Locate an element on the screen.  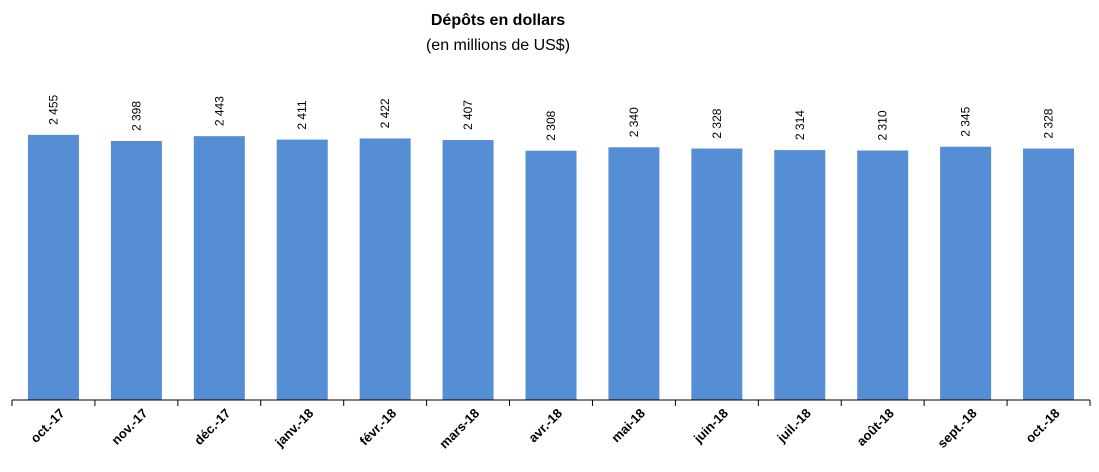
x-tick-label: mars-18 is located at coordinates (459, 429).